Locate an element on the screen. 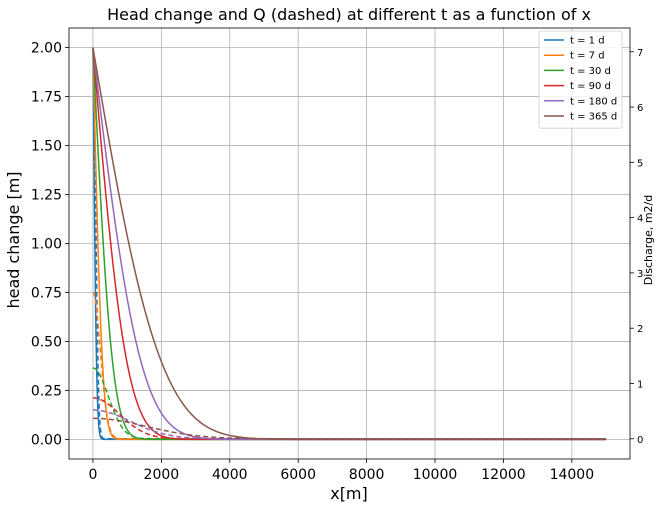  y2-tick-label: 5 is located at coordinates (640, 163).